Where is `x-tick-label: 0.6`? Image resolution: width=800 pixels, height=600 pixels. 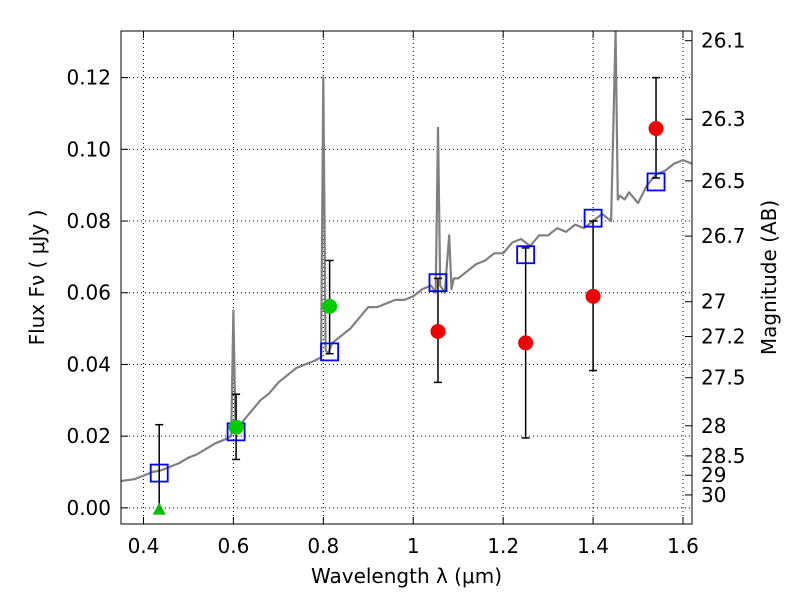
x-tick-label: 0.6 is located at coordinates (233, 546).